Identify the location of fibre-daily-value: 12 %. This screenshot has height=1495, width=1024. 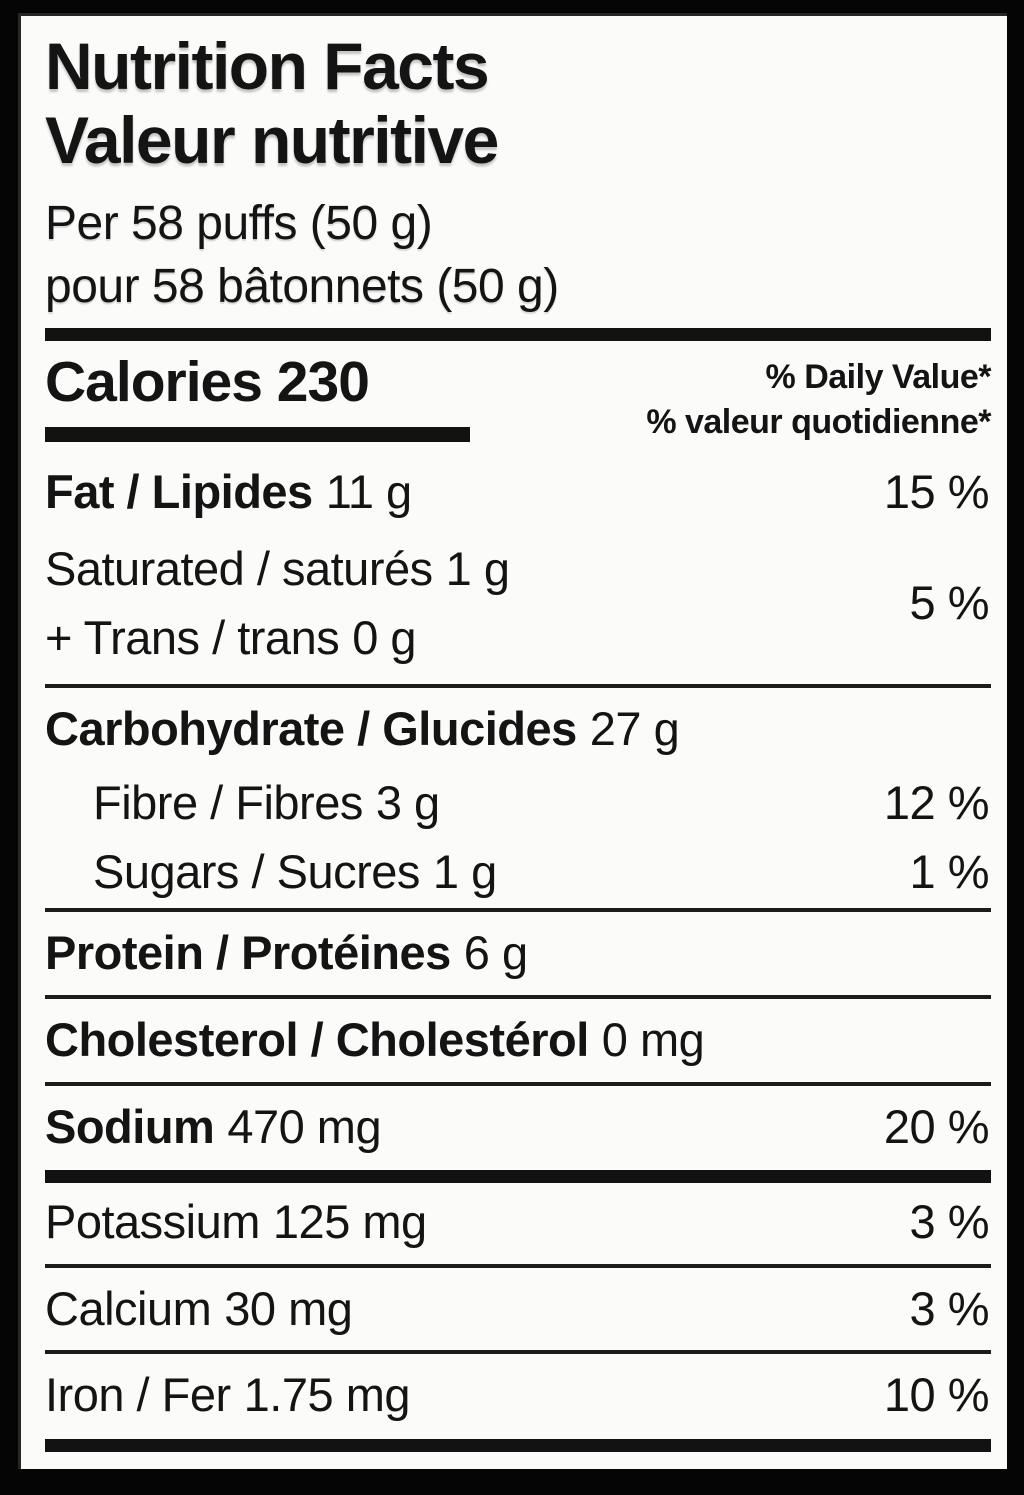
(936, 802).